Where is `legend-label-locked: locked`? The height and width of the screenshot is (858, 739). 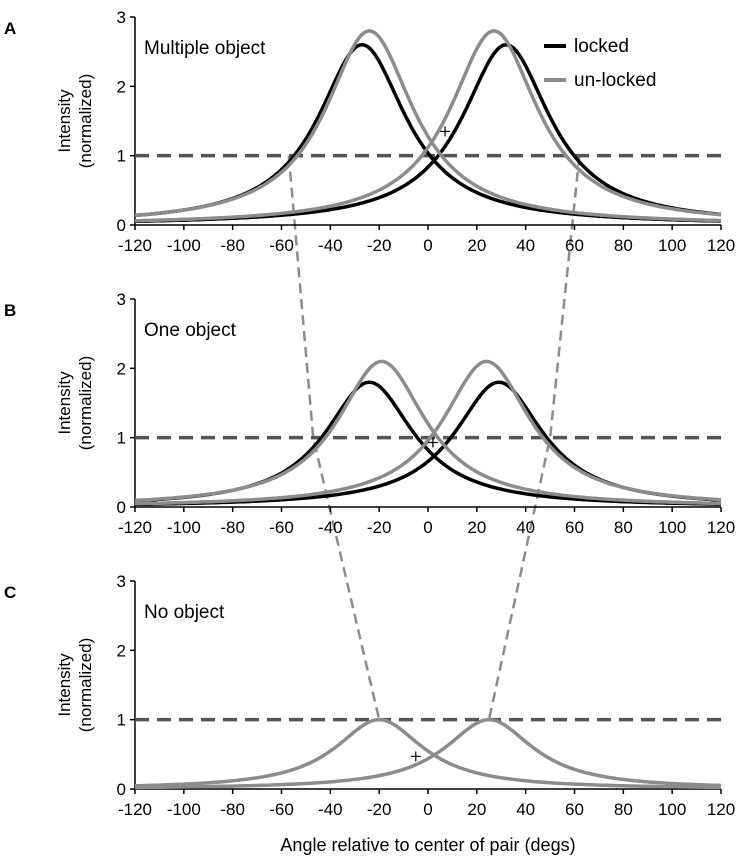 legend-label-locked: locked is located at coordinates (601, 46).